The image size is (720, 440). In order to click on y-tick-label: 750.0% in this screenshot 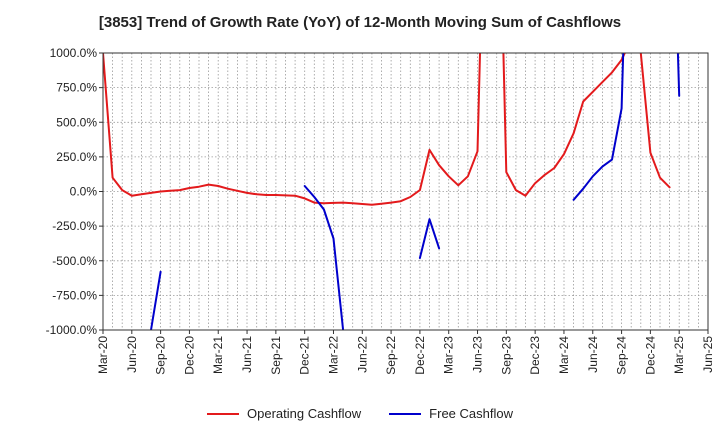, I will do `click(76, 88)`.